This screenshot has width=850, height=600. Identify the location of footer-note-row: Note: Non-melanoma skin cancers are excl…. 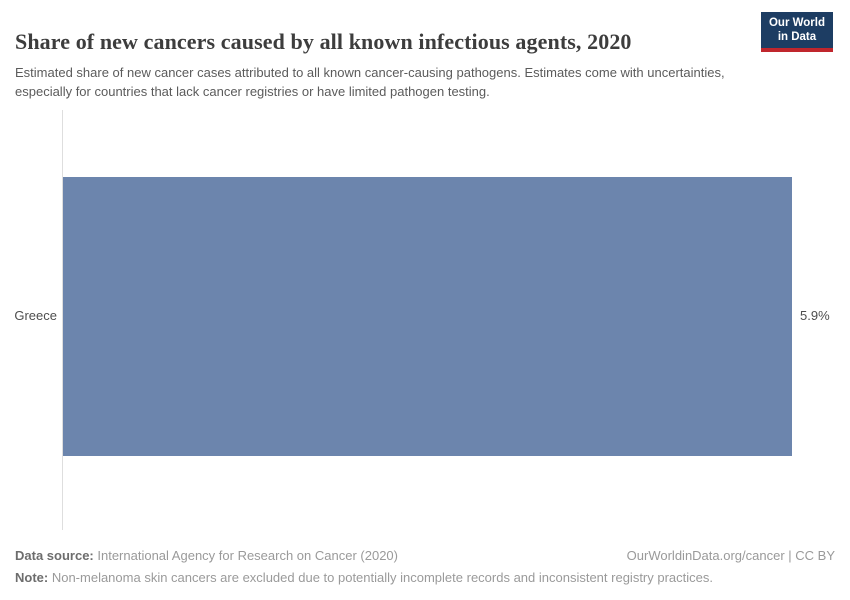
(425, 577).